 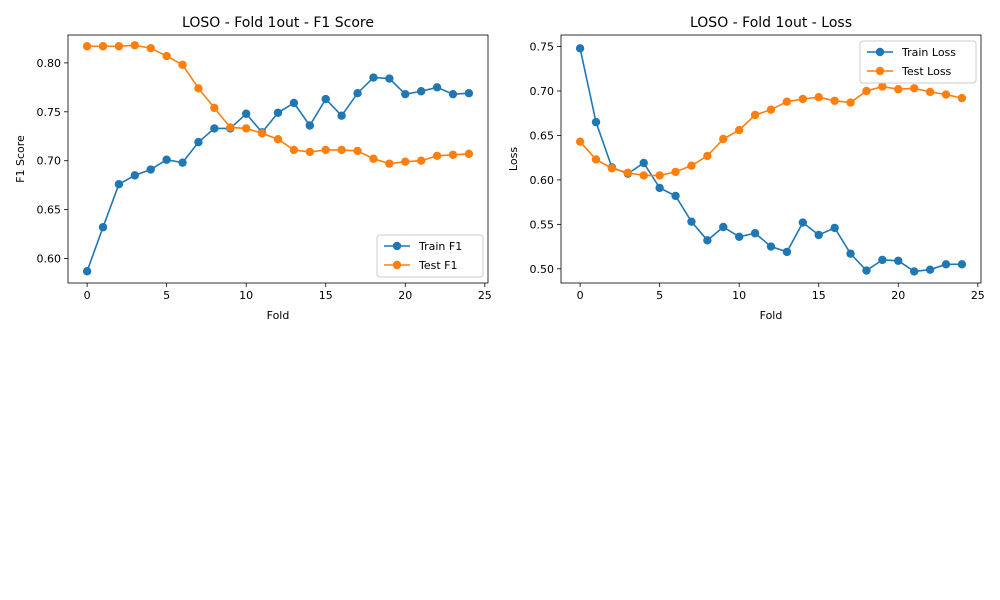 I want to click on legend-label: Train Loss, so click(x=928, y=52).